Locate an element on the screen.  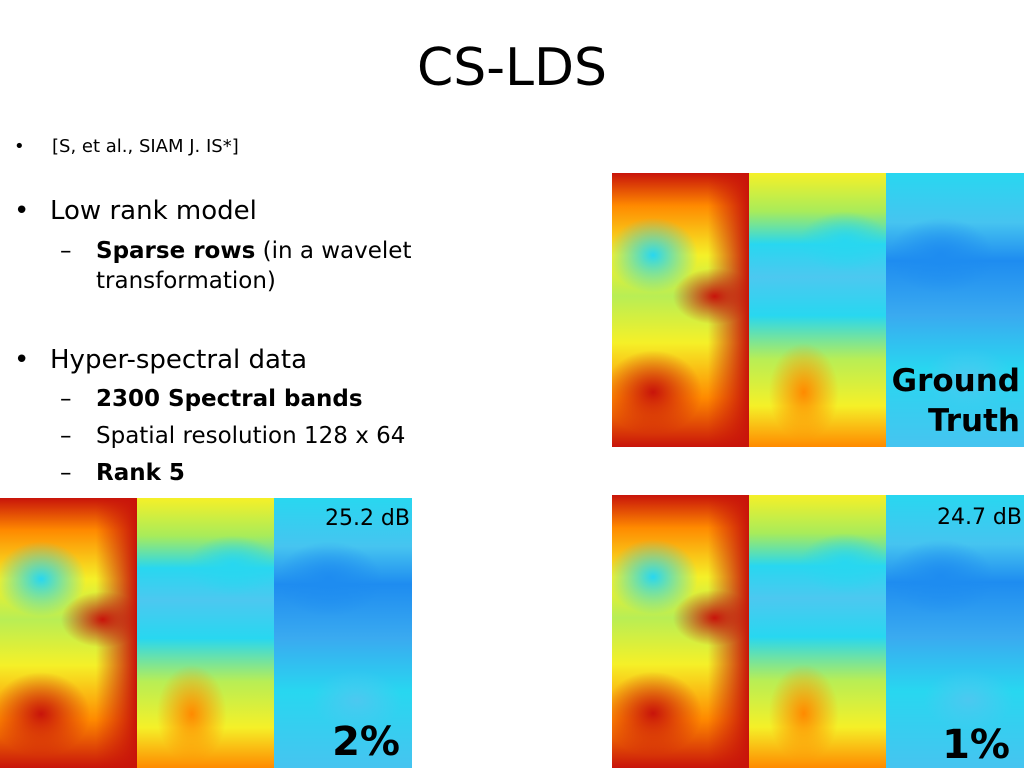
citation-text: [S, et al., SIAM J. IS*] is located at coordinates (145, 146).